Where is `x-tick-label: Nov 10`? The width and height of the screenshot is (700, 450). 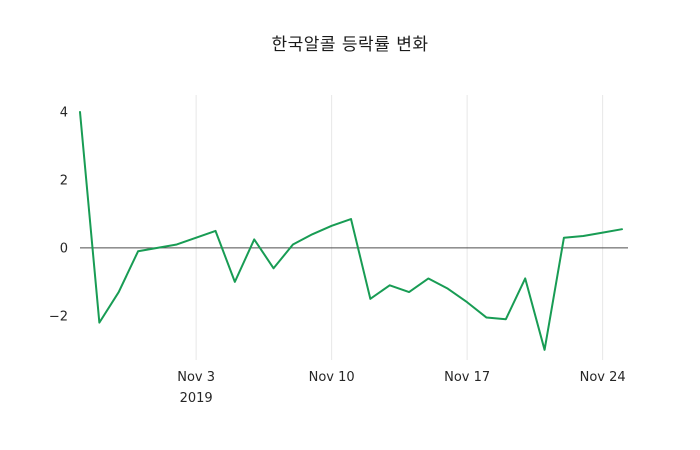 x-tick-label: Nov 10 is located at coordinates (332, 377).